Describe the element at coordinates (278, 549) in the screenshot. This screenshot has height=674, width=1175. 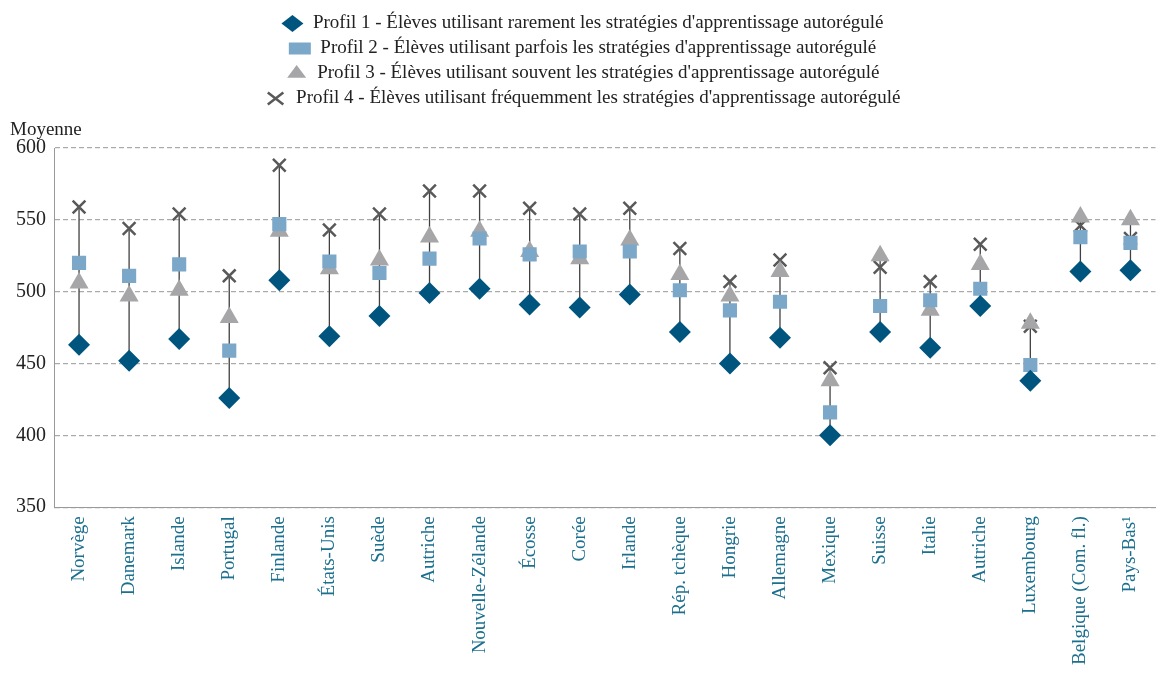
I see `x-tick-label: Finlande` at that location.